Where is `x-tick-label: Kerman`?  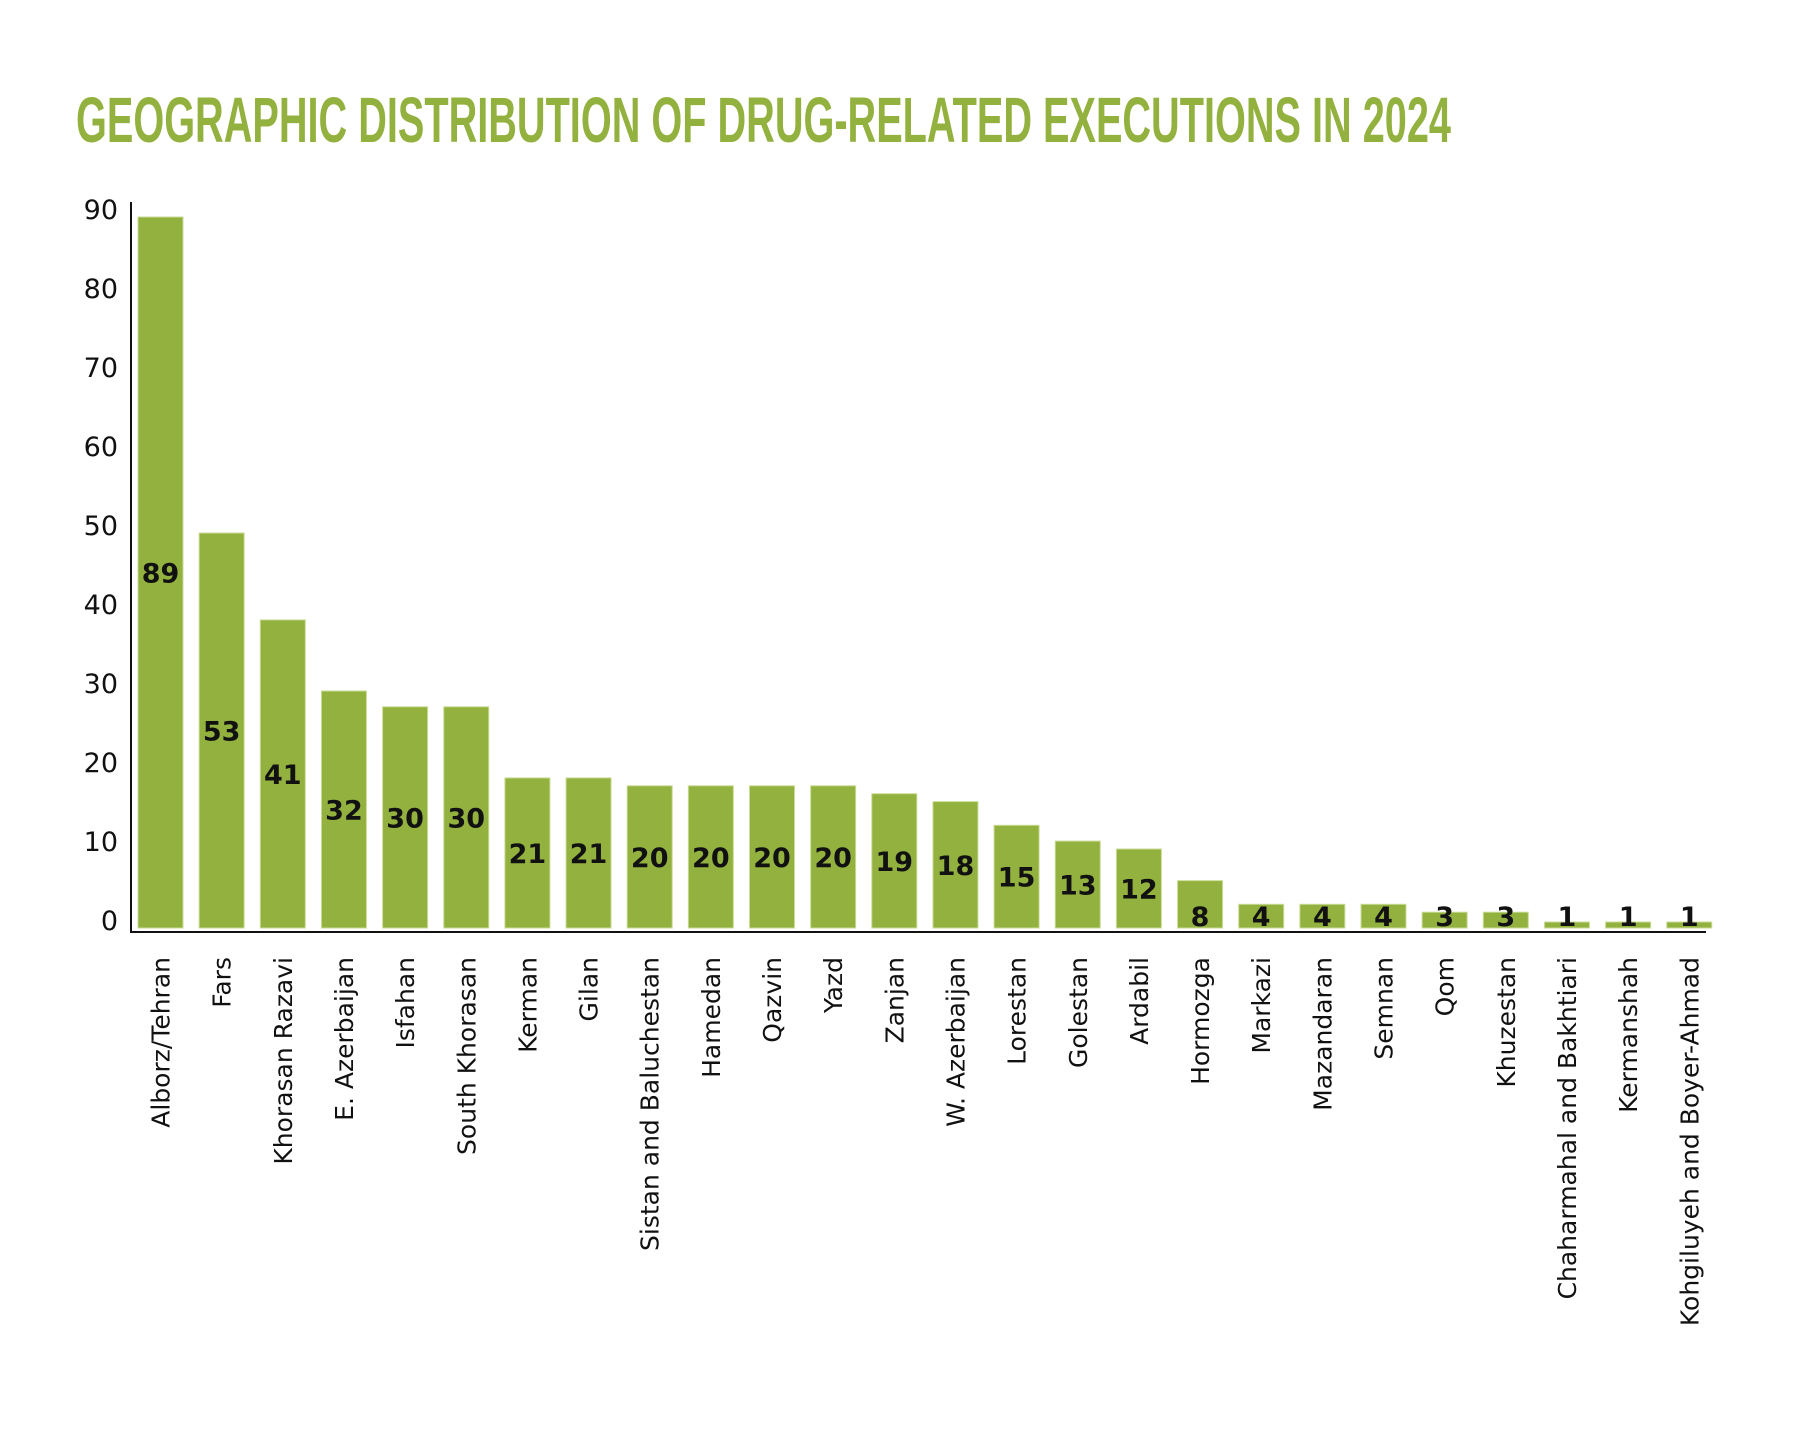
x-tick-label: Kerman is located at coordinates (527, 1005).